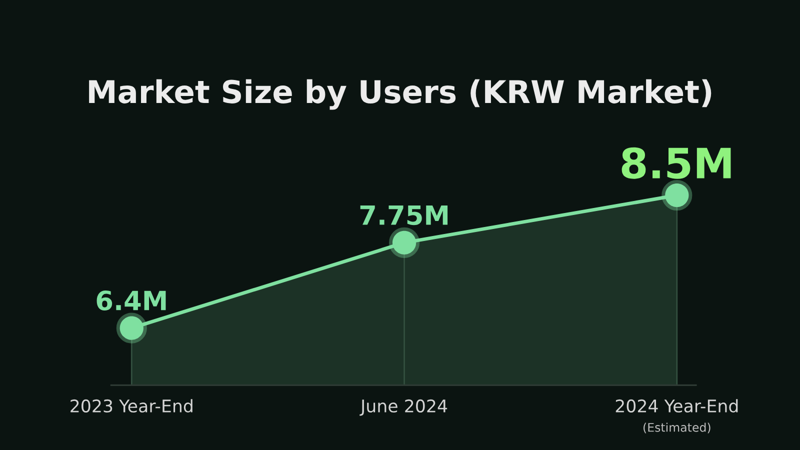 This screenshot has height=450, width=800. Describe the element at coordinates (676, 163) in the screenshot. I see `data-label: 8.5M` at that location.